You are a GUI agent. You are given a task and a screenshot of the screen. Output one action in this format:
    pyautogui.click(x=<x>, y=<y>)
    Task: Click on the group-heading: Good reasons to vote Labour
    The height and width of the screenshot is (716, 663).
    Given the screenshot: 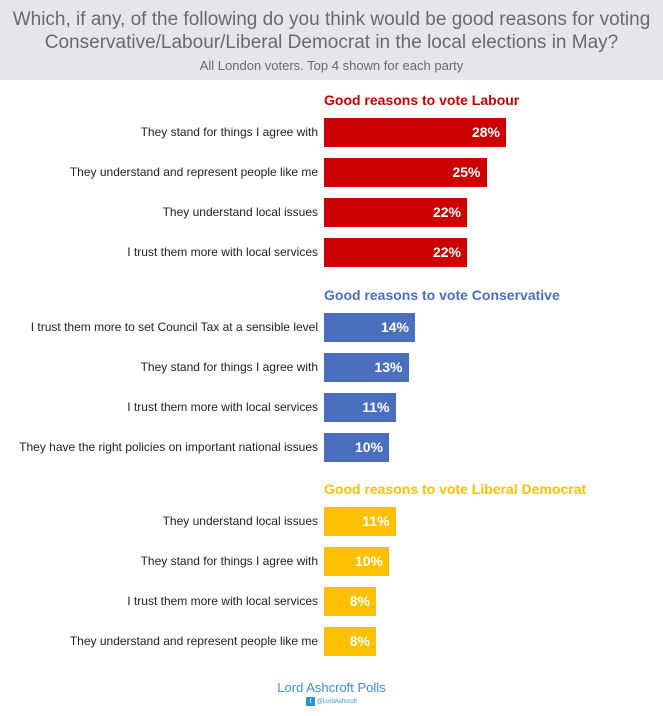 What is the action you would take?
    pyautogui.click(x=422, y=100)
    